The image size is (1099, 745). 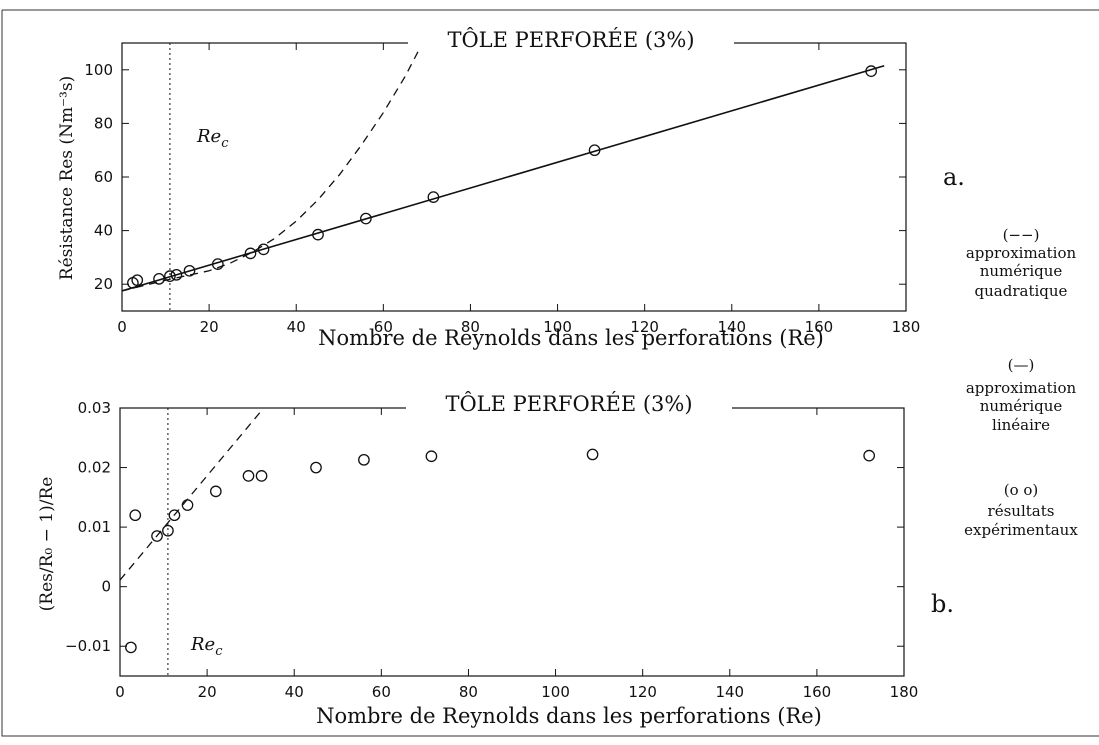 What do you see at coordinates (98, 70) in the screenshot?
I see `panel-a-y-tick-label: 100` at bounding box center [98, 70].